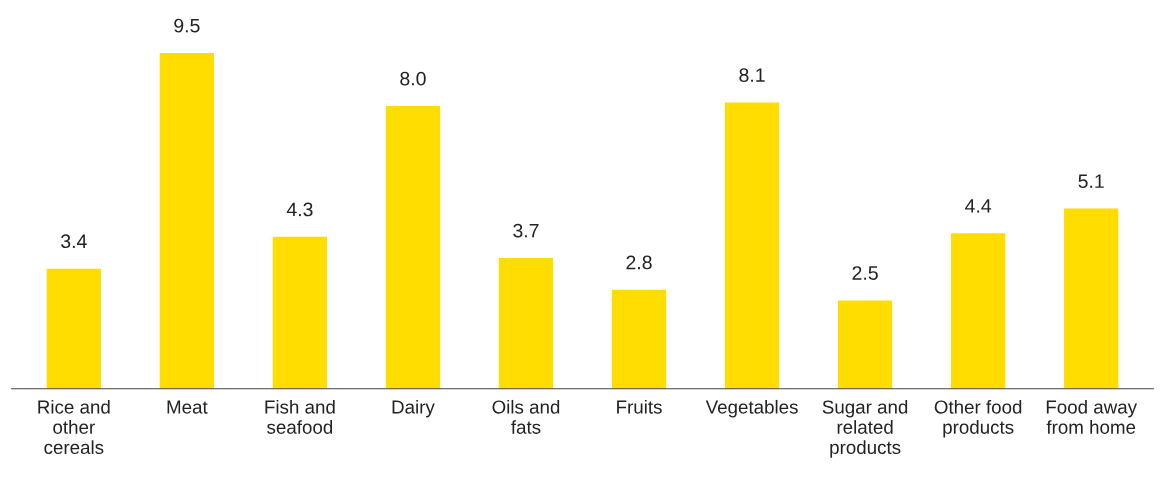  Describe the element at coordinates (978, 418) in the screenshot. I see `x-tick-label: Other food products` at that location.